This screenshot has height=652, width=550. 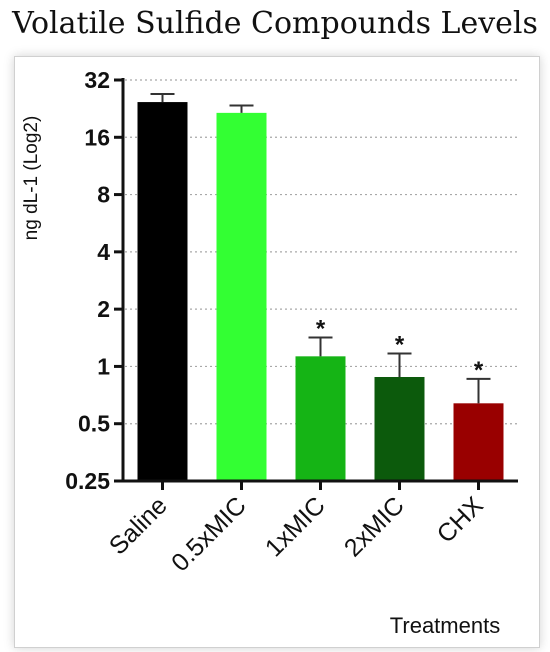 What do you see at coordinates (275, 23) in the screenshot?
I see `chart-title: Volatile Sulfide Compounds Levels` at bounding box center [275, 23].